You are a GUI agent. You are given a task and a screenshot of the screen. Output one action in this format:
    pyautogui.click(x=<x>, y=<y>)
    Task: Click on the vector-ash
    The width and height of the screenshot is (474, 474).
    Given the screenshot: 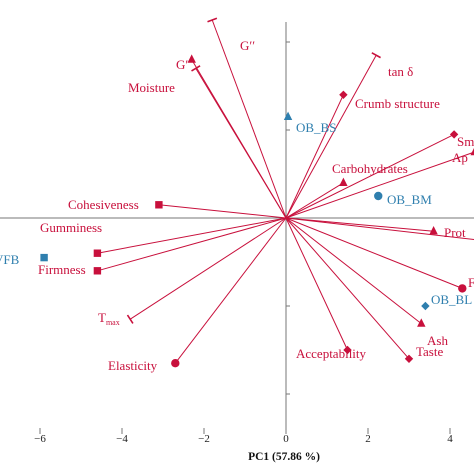 What is the action you would take?
    pyautogui.click(x=353, y=270)
    